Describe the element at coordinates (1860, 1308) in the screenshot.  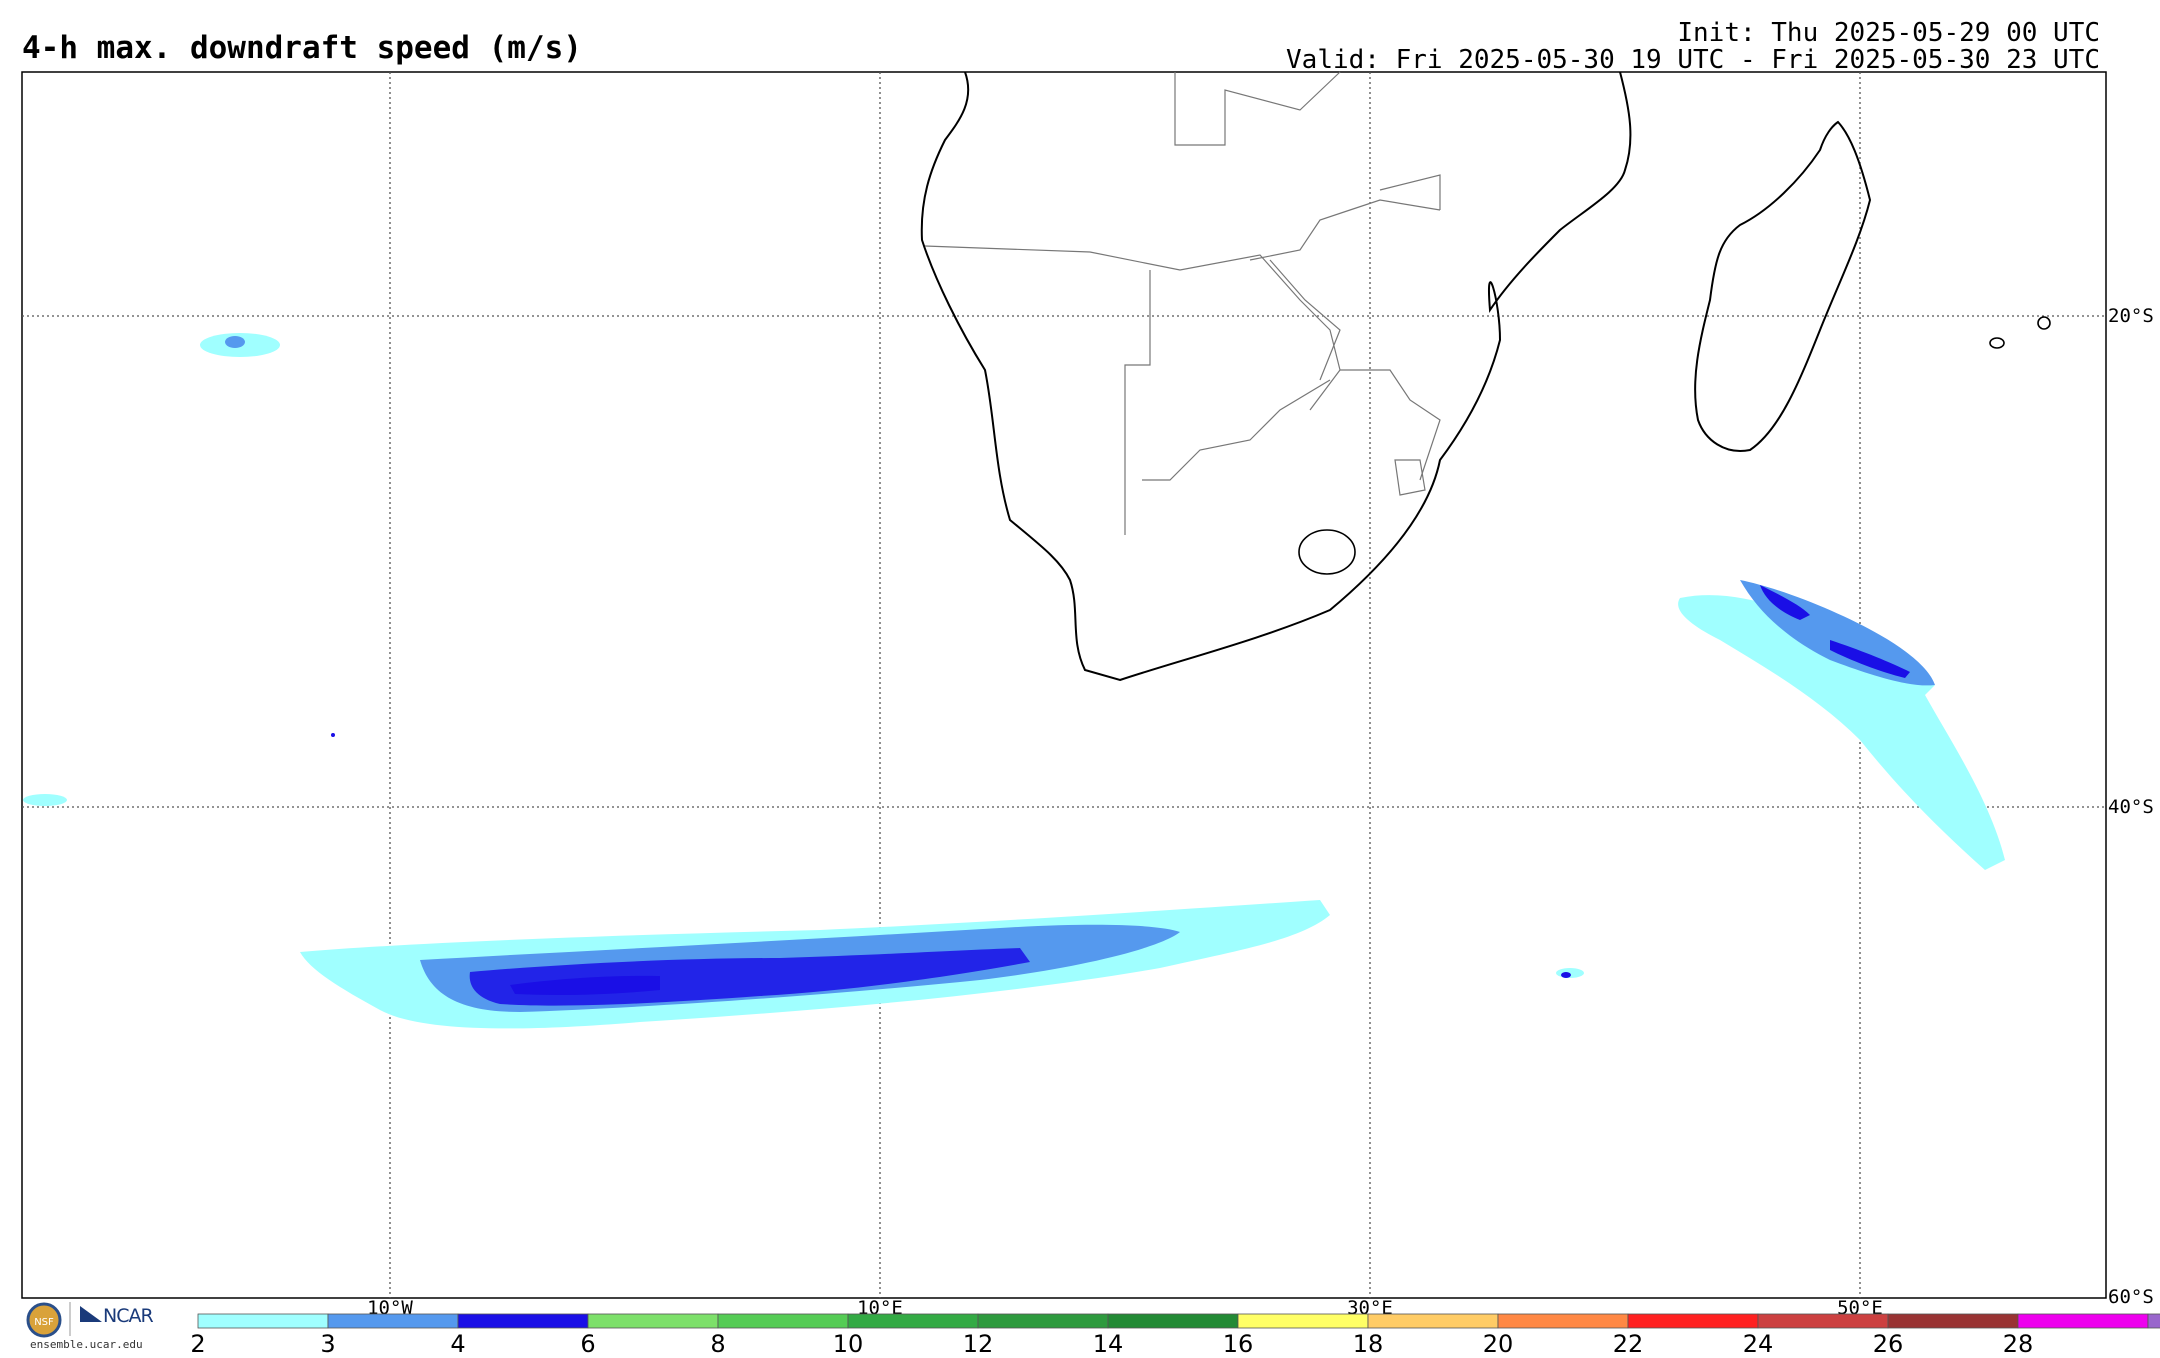
I see `lon-label-50e: 50°E` at that location.